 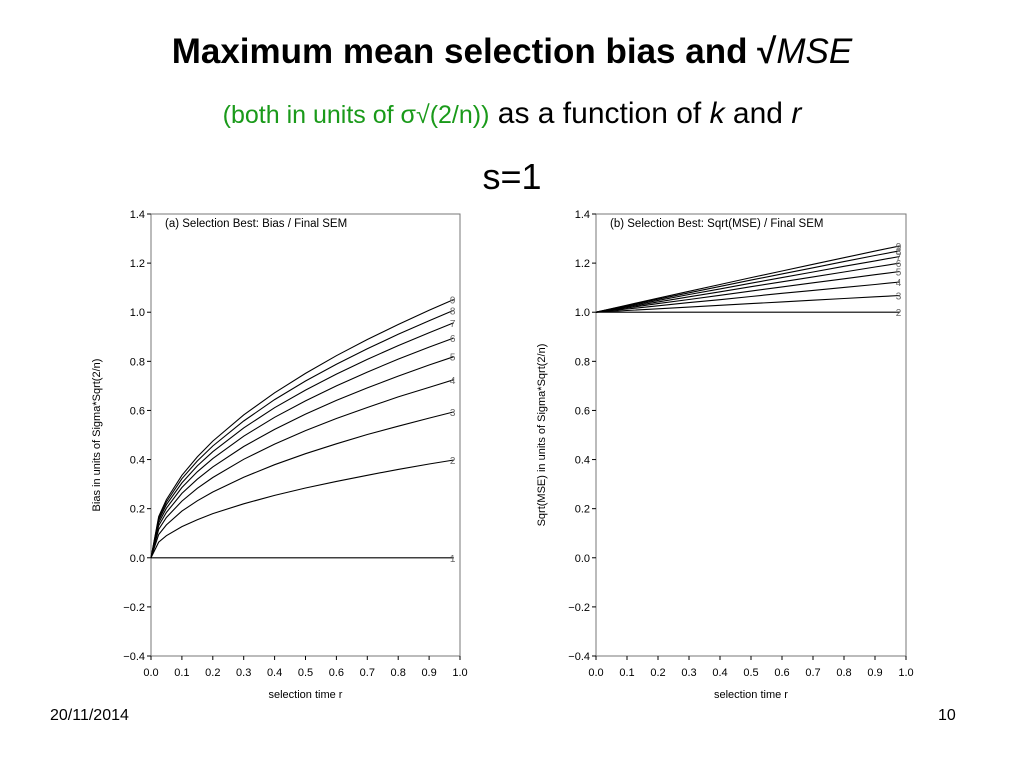 What do you see at coordinates (717, 113) in the screenshot?
I see `subtitle-k: k` at bounding box center [717, 113].